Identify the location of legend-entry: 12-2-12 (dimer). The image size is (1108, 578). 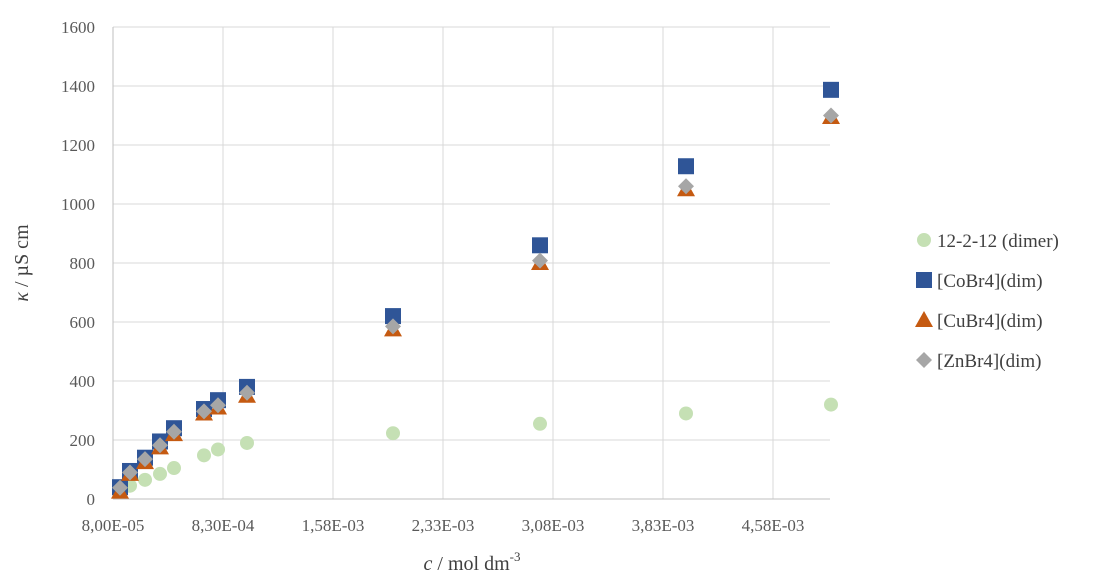
(988, 241).